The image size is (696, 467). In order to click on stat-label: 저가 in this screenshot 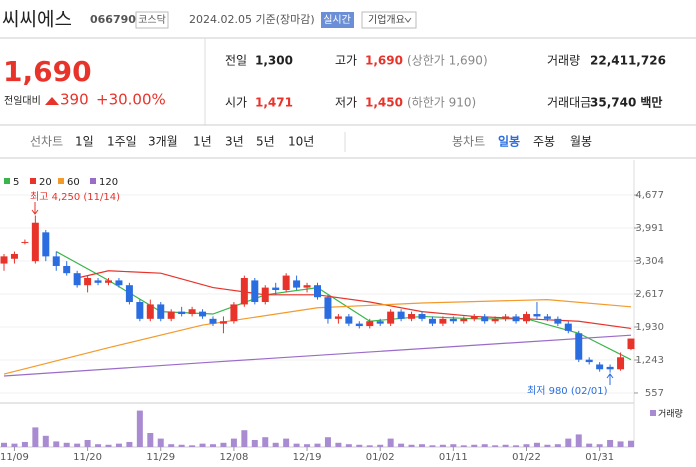, I will do `click(346, 103)`.